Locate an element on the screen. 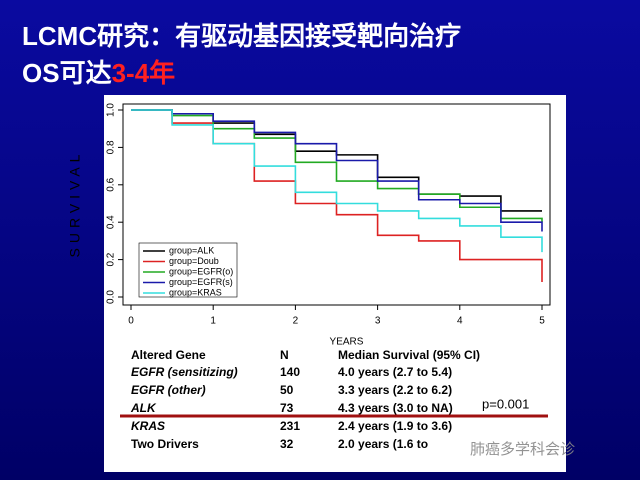  table-cell: KRAS is located at coordinates (148, 426).